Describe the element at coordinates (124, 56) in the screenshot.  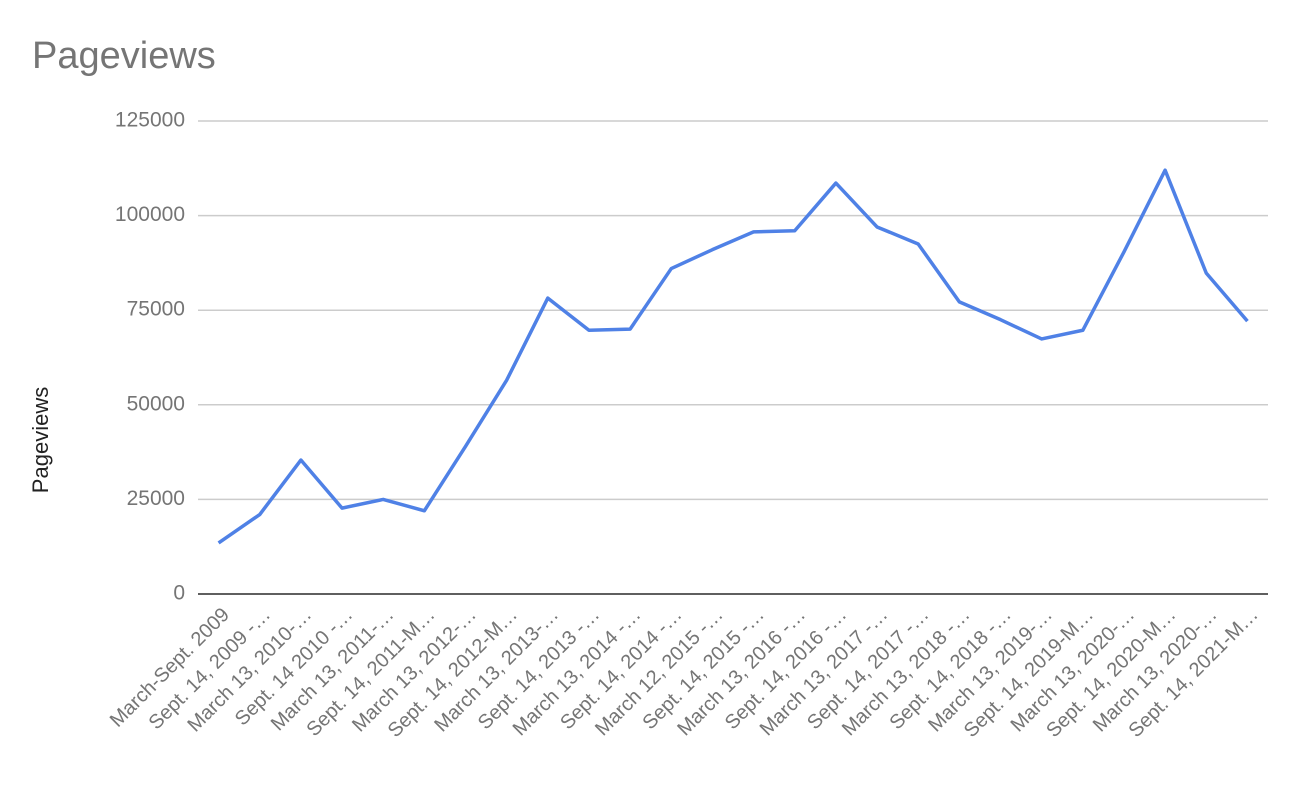
I see `chart-title: Pageviews` at that location.